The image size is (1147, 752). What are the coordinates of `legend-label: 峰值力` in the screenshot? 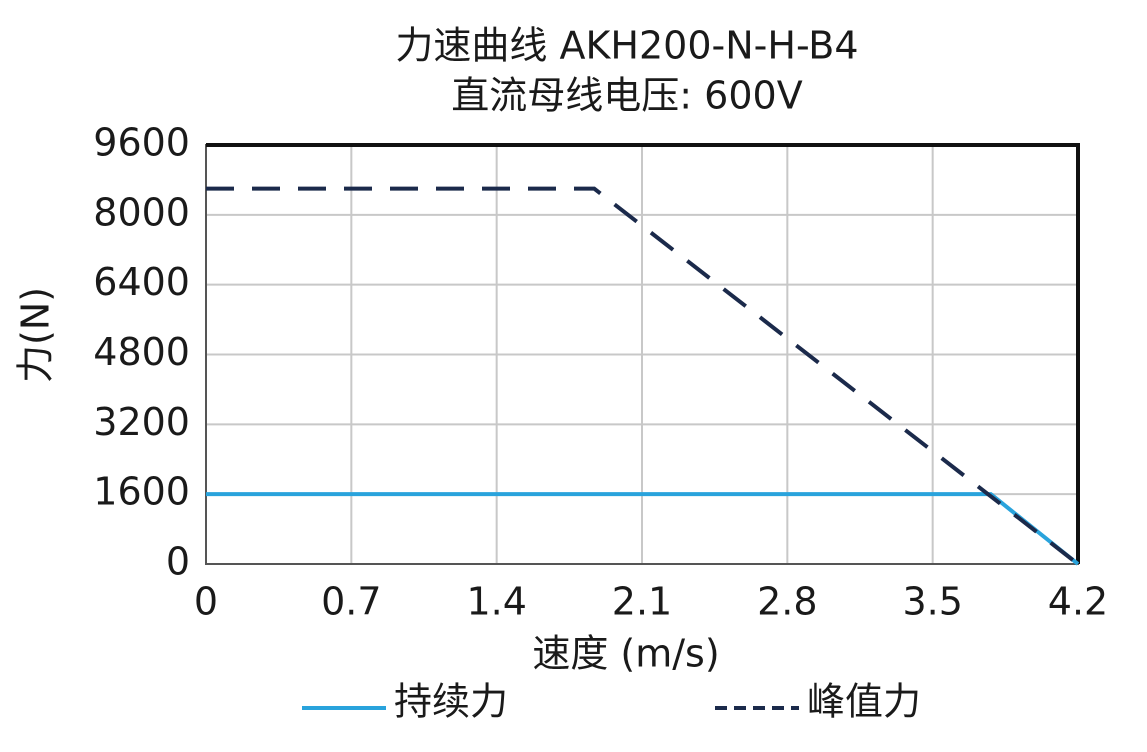 It's located at (864, 702).